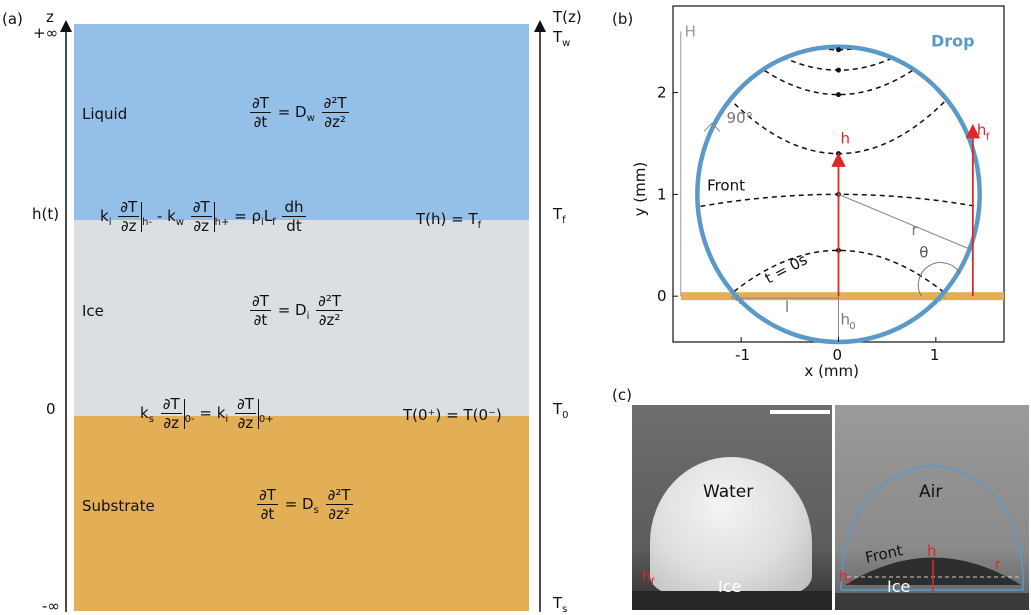 This screenshot has width=1031, height=615. What do you see at coordinates (690, 32) in the screenshot?
I see `H-label: H` at bounding box center [690, 32].